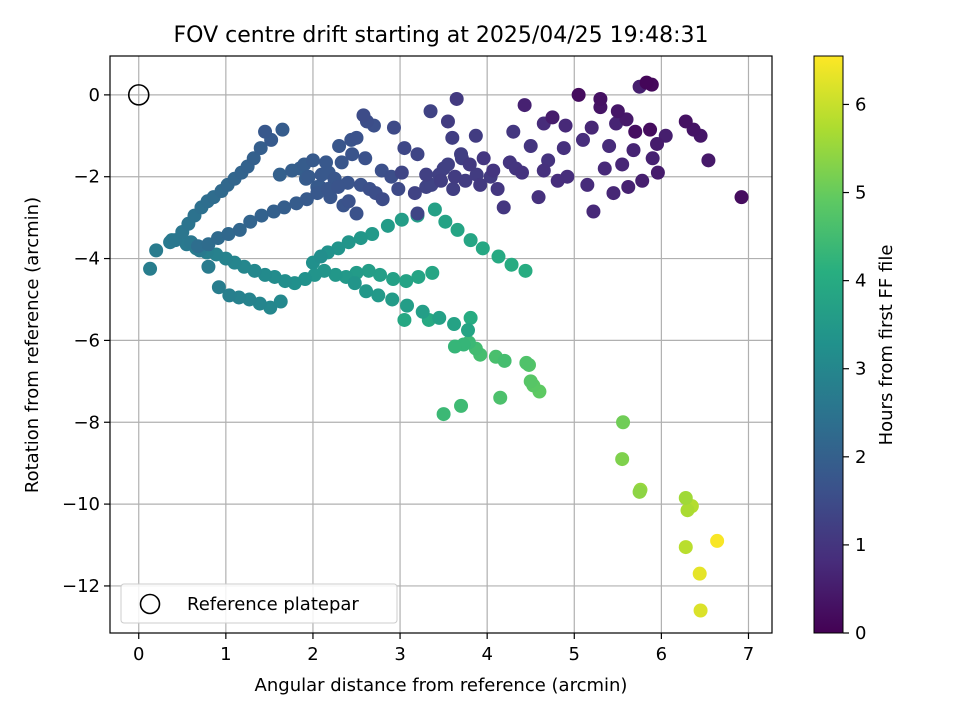  Describe the element at coordinates (81, 586) in the screenshot. I see `y-tick-label: −12` at that location.